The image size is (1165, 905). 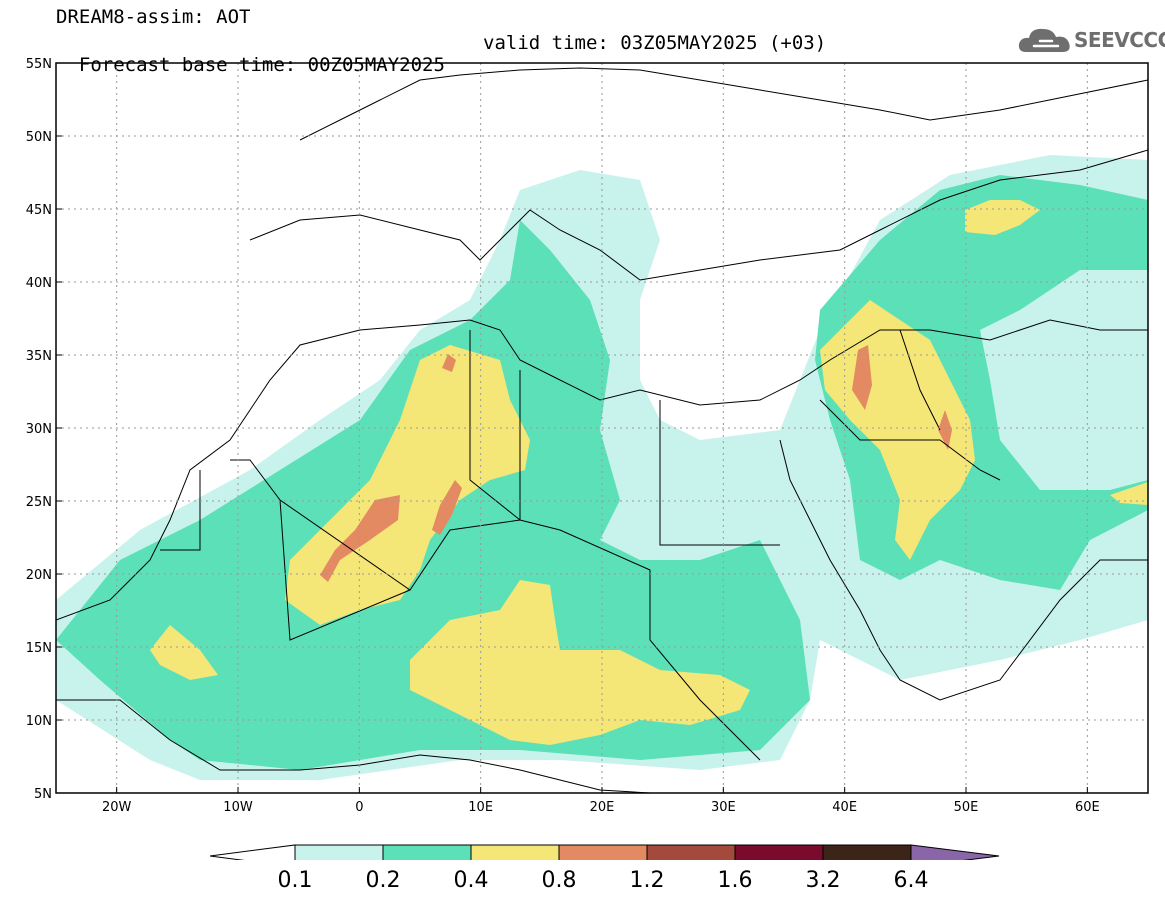 What do you see at coordinates (359, 807) in the screenshot?
I see `lon-tick-label: 0` at bounding box center [359, 807].